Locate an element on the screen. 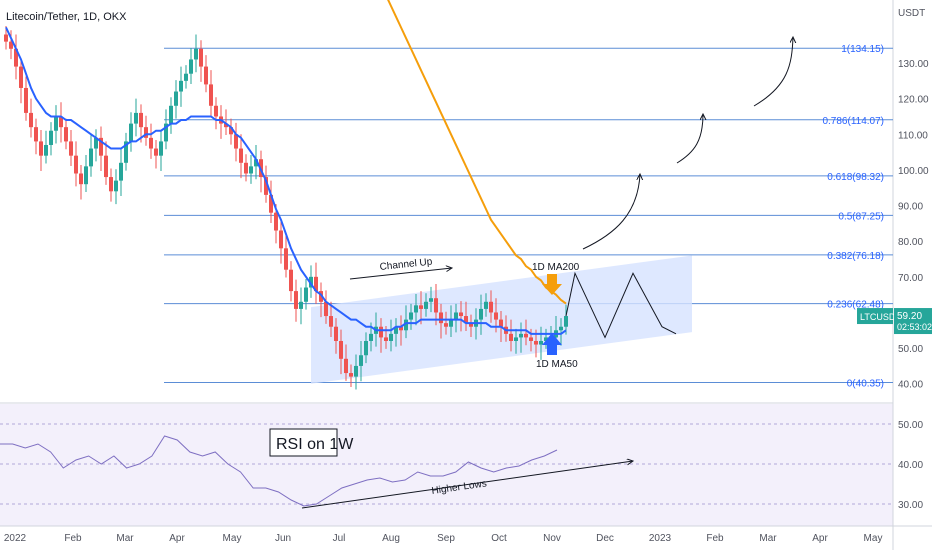  time-tick-0: 2022 is located at coordinates (15, 538).